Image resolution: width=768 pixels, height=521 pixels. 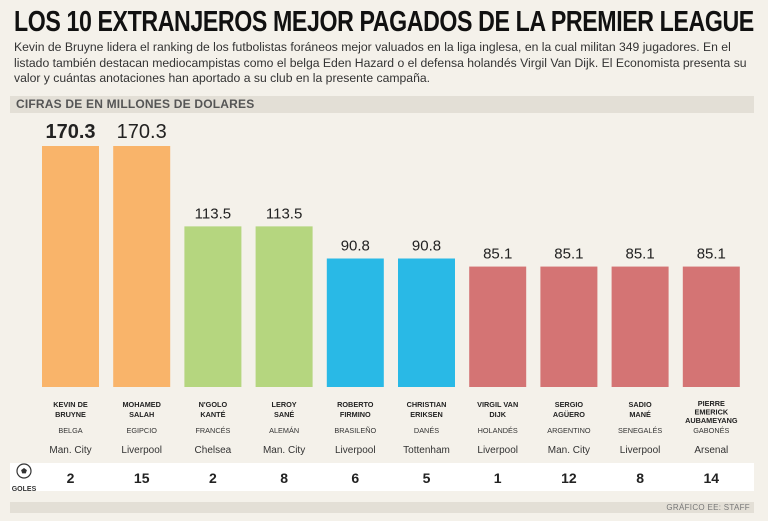 What do you see at coordinates (497, 414) in the screenshot?
I see `player-name: DIJK` at bounding box center [497, 414].